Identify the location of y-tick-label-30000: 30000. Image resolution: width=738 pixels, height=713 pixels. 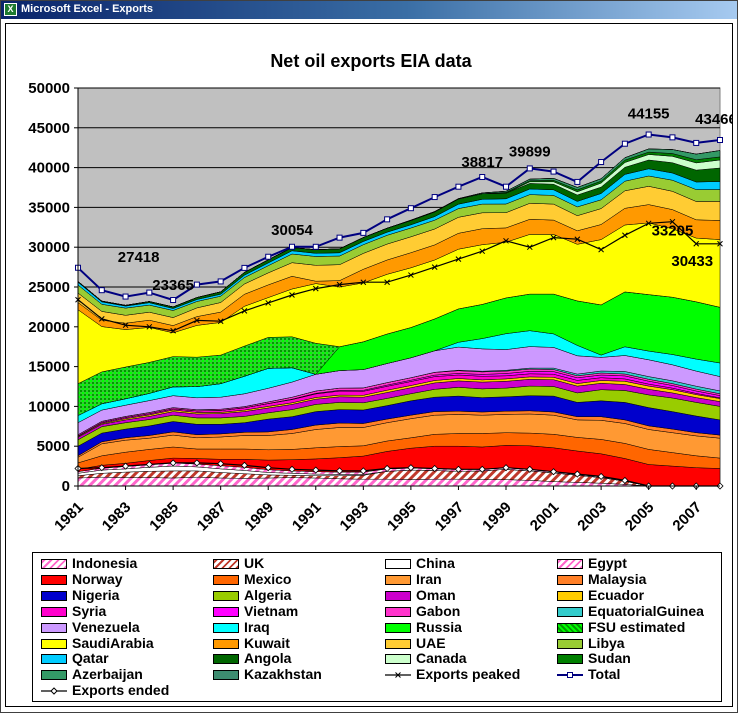
(49, 247).